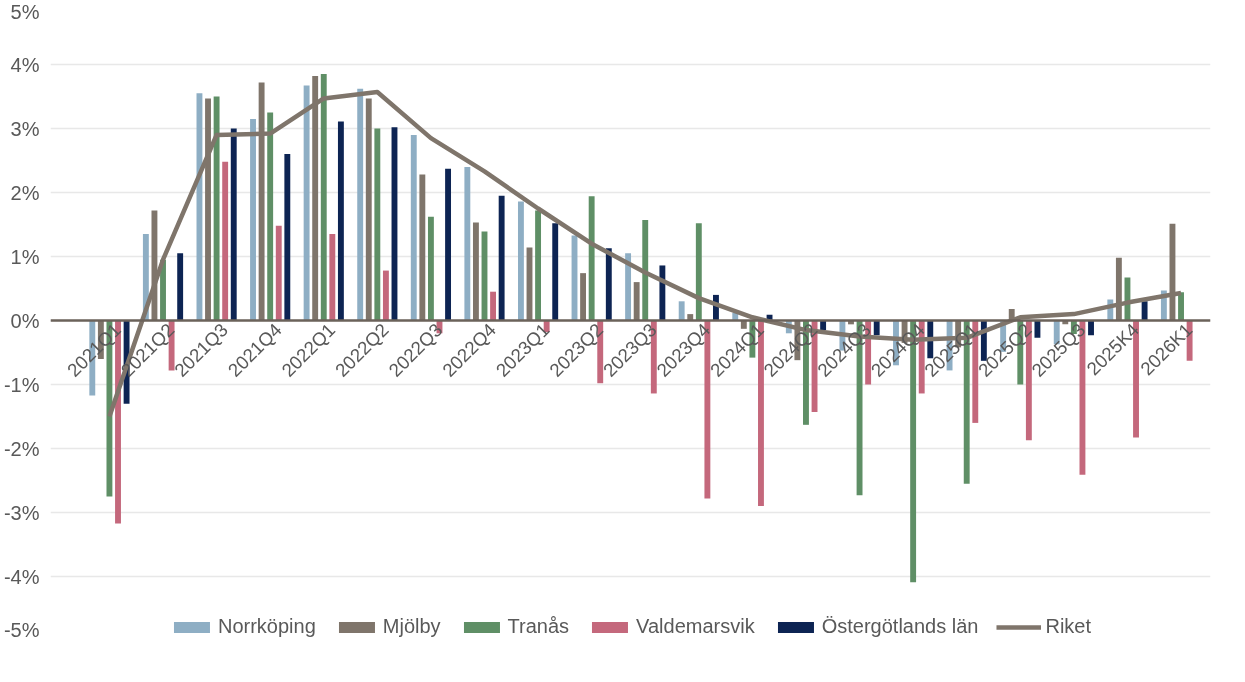  Describe the element at coordinates (25, 128) in the screenshot. I see `y-tick-label: 3%` at that location.